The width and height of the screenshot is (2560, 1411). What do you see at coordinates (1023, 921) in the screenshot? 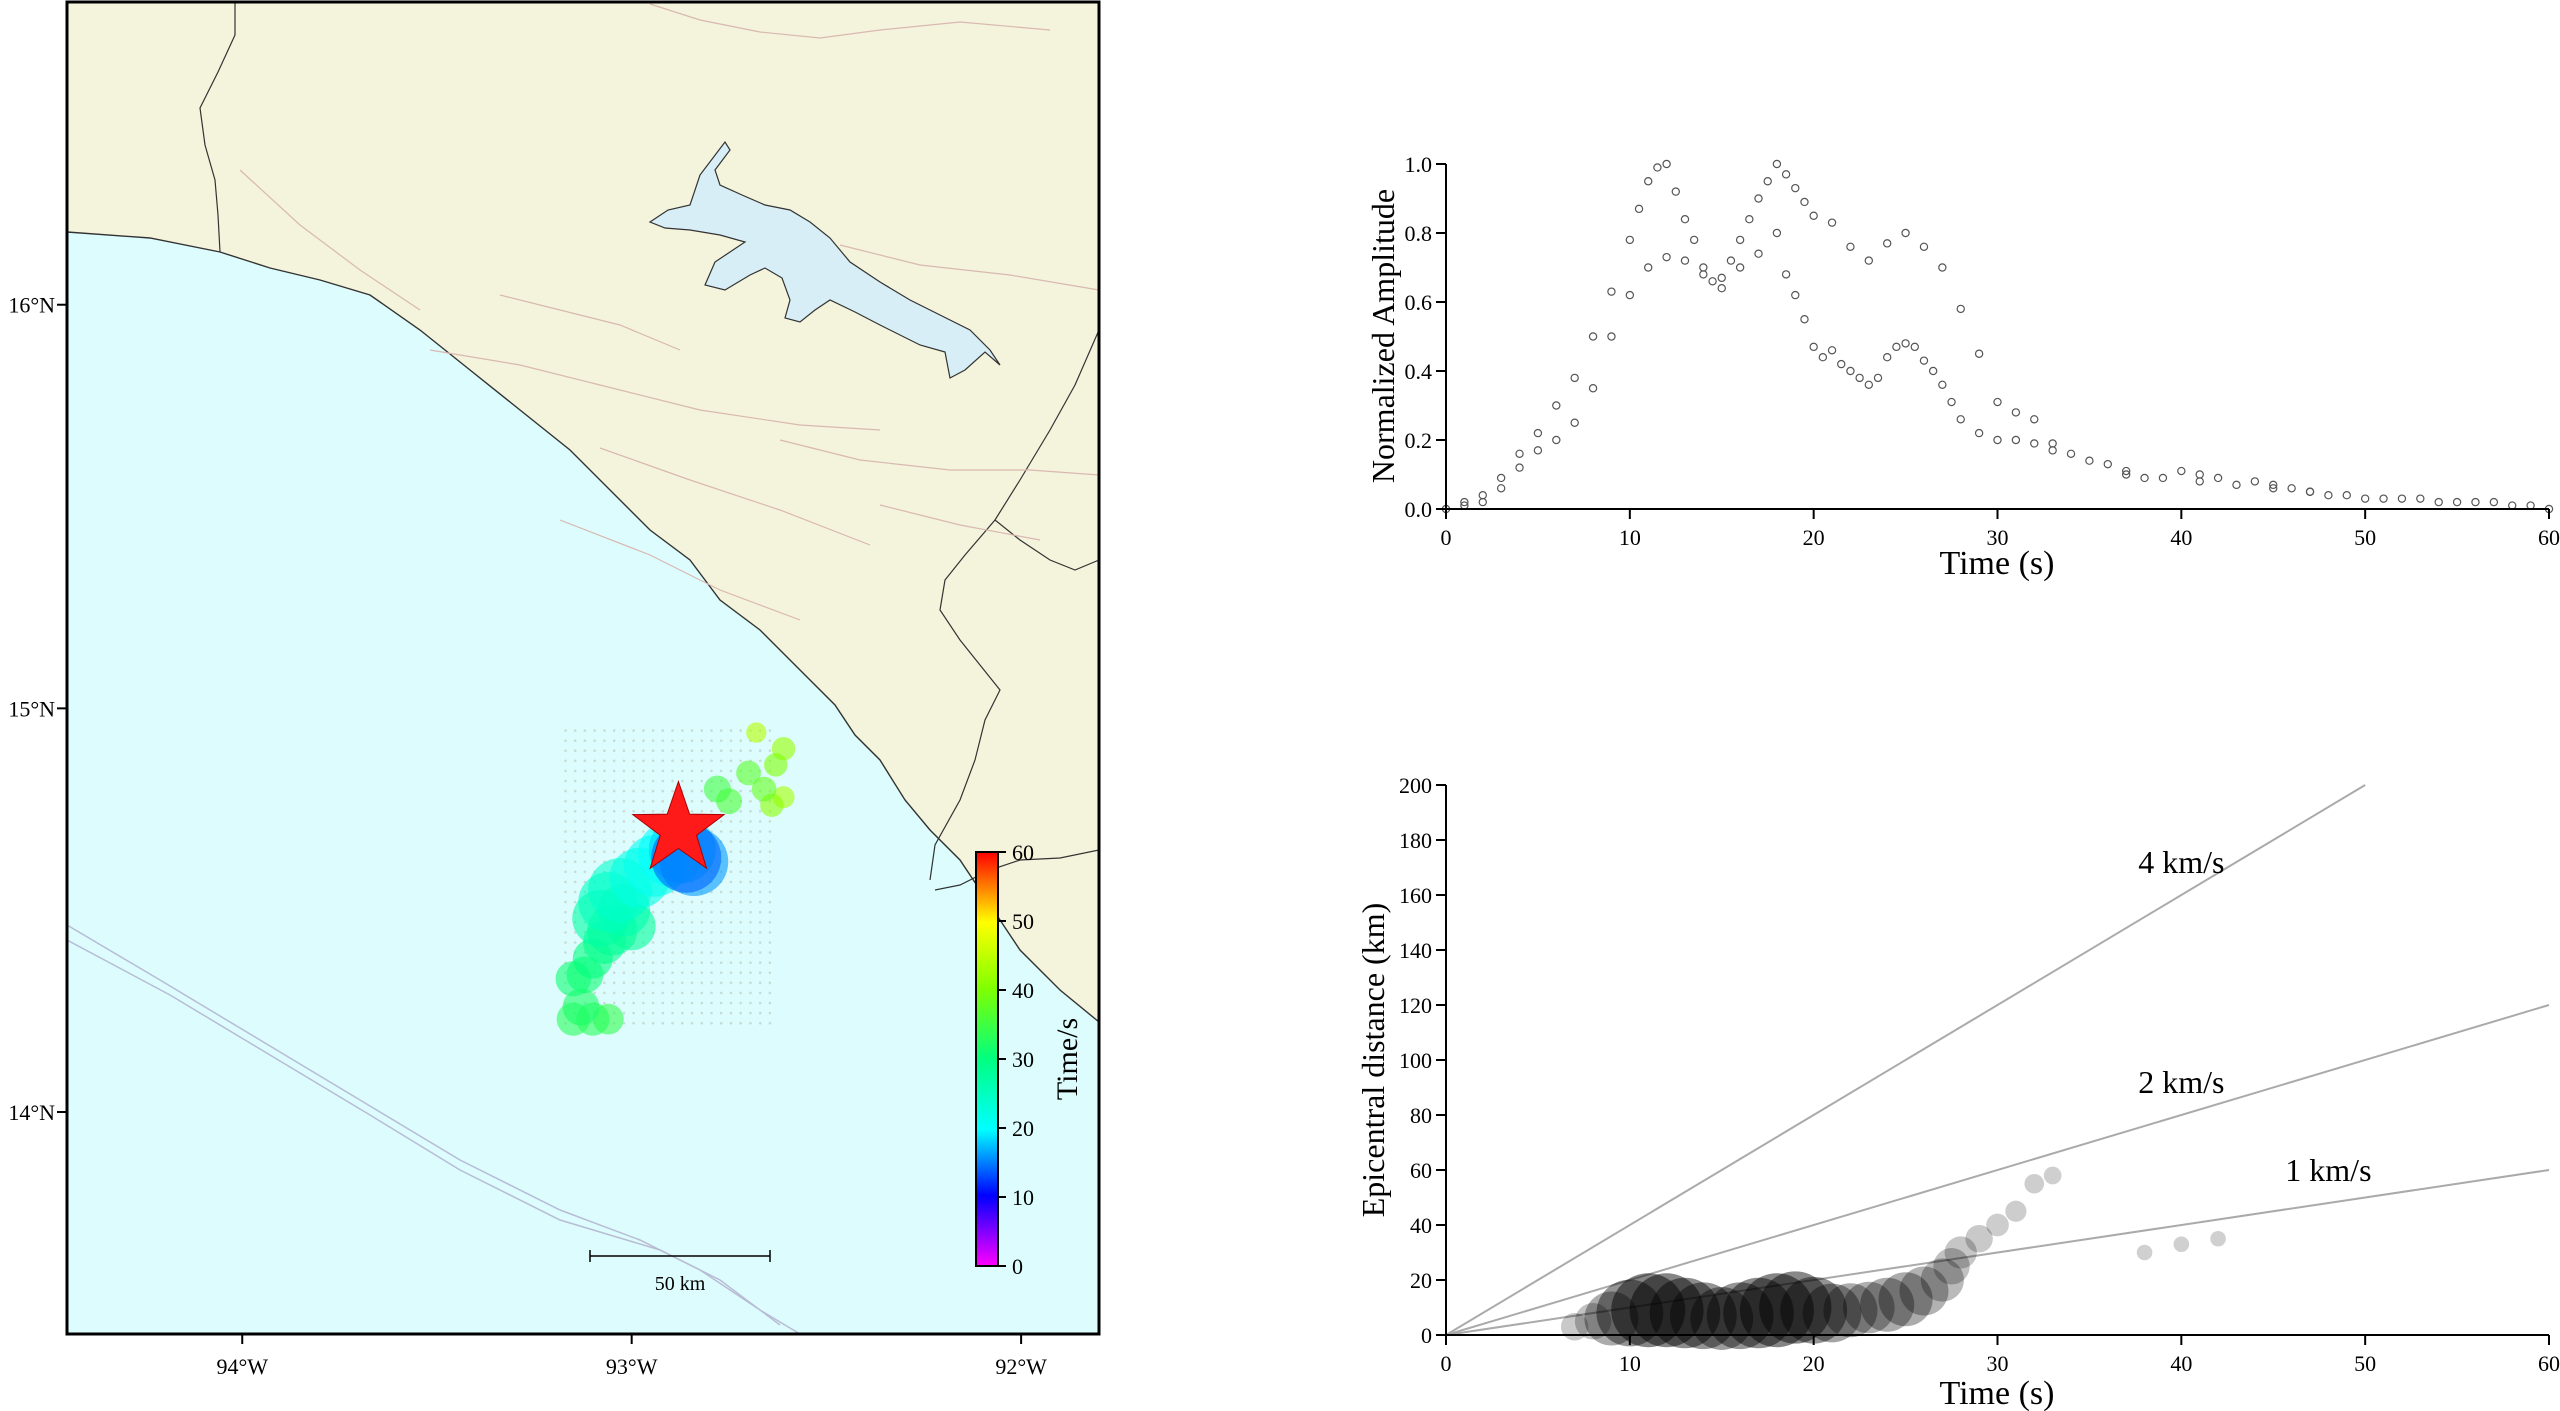
I see `colorbar-tick-label: 50` at bounding box center [1023, 921].